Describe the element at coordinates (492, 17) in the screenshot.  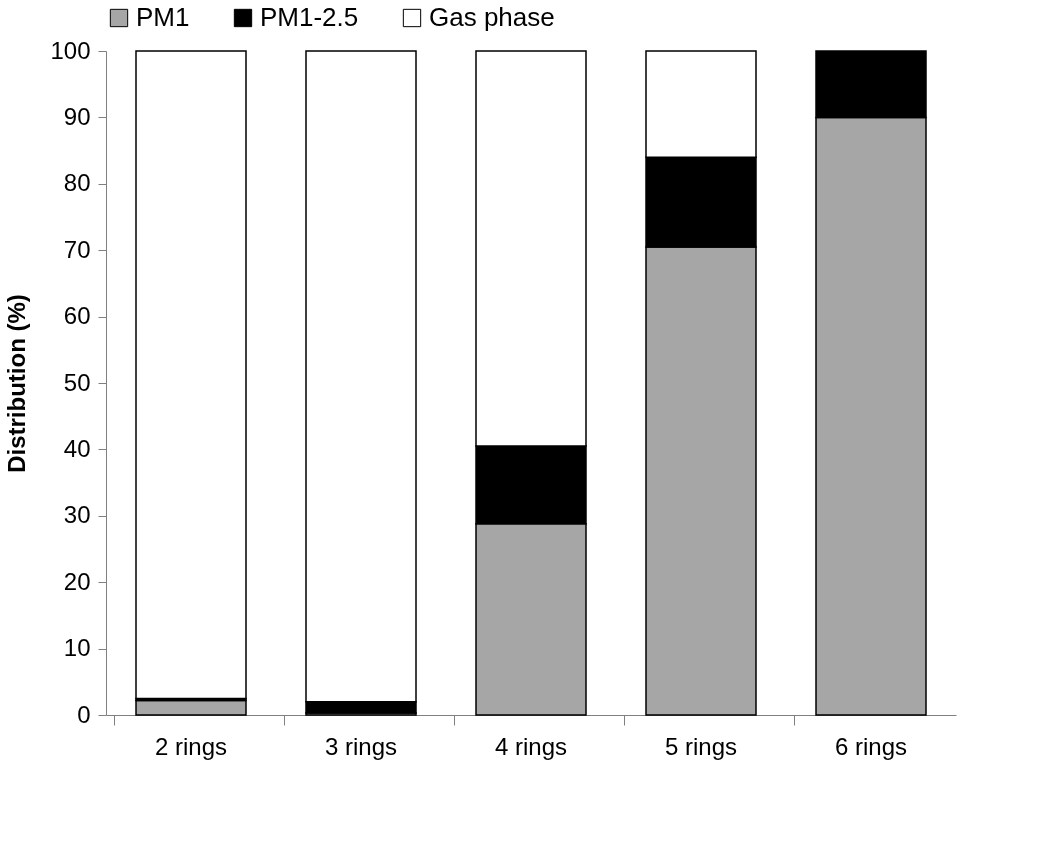
I see `legend-label: Gas phase` at that location.